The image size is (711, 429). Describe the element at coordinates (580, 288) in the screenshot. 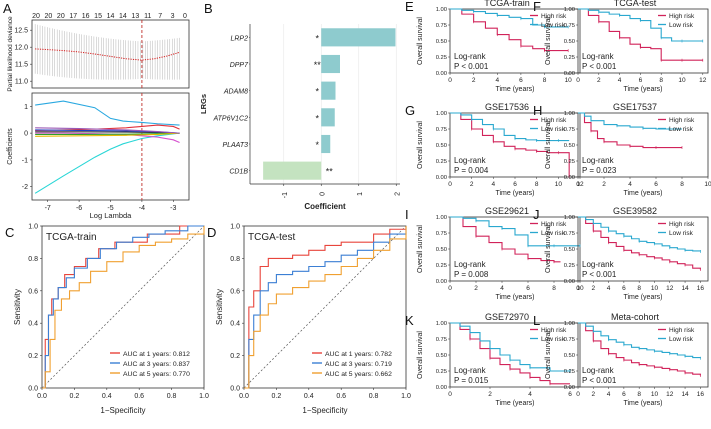

I see `x-tick-label: 10` at that location.